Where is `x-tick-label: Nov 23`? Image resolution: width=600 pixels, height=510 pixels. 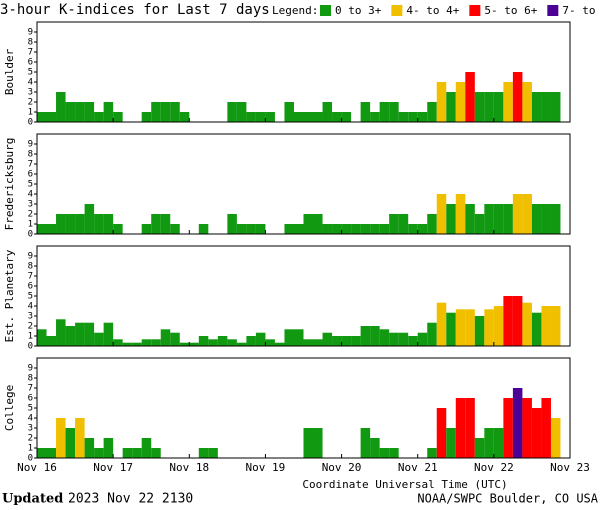
x-tick-label: Nov 23 is located at coordinates (570, 467).